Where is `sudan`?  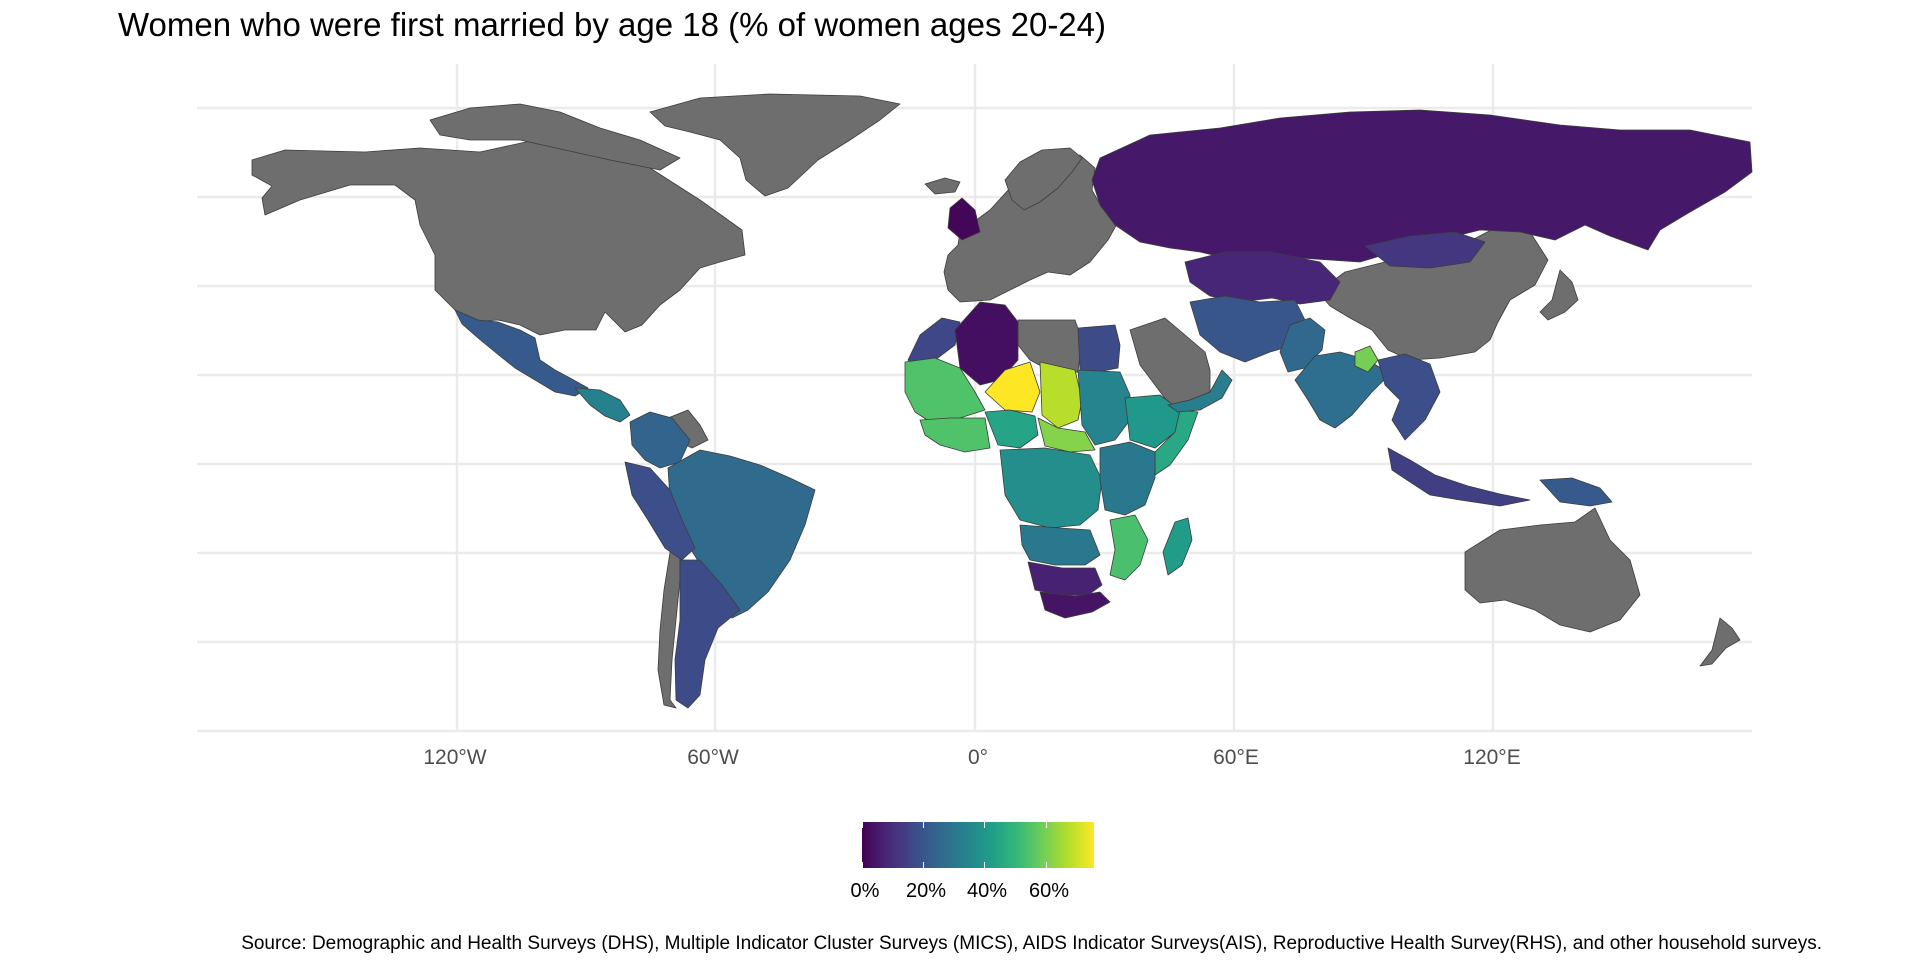 sudan is located at coordinates (1104, 407).